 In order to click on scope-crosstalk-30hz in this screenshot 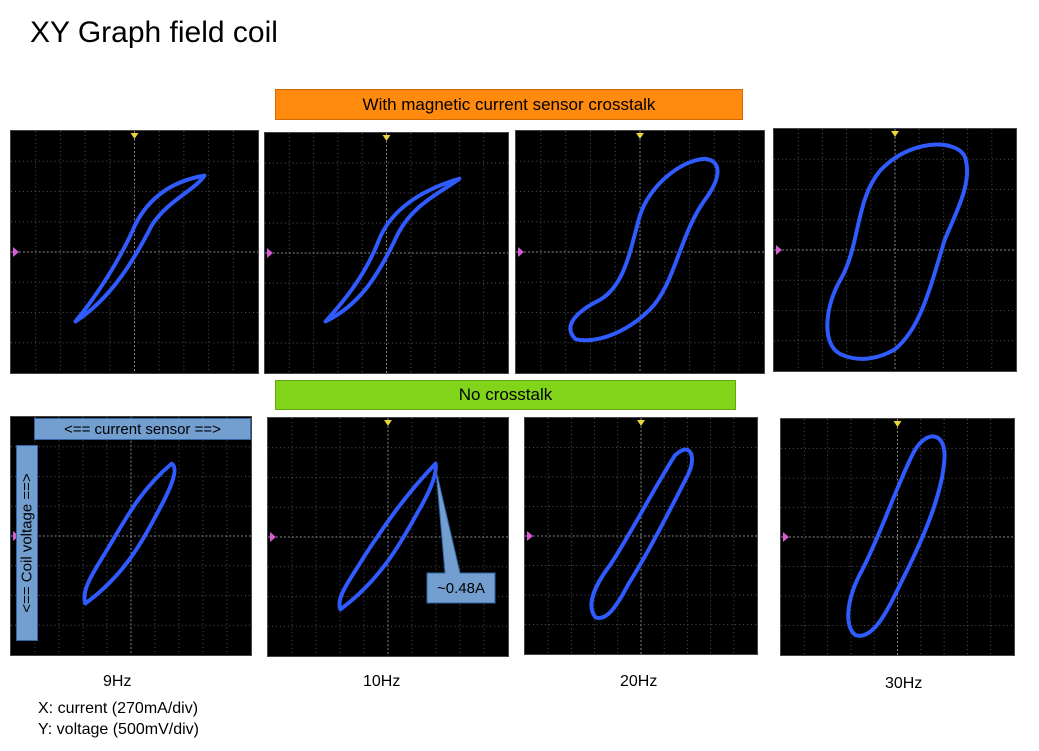, I will do `click(895, 250)`.